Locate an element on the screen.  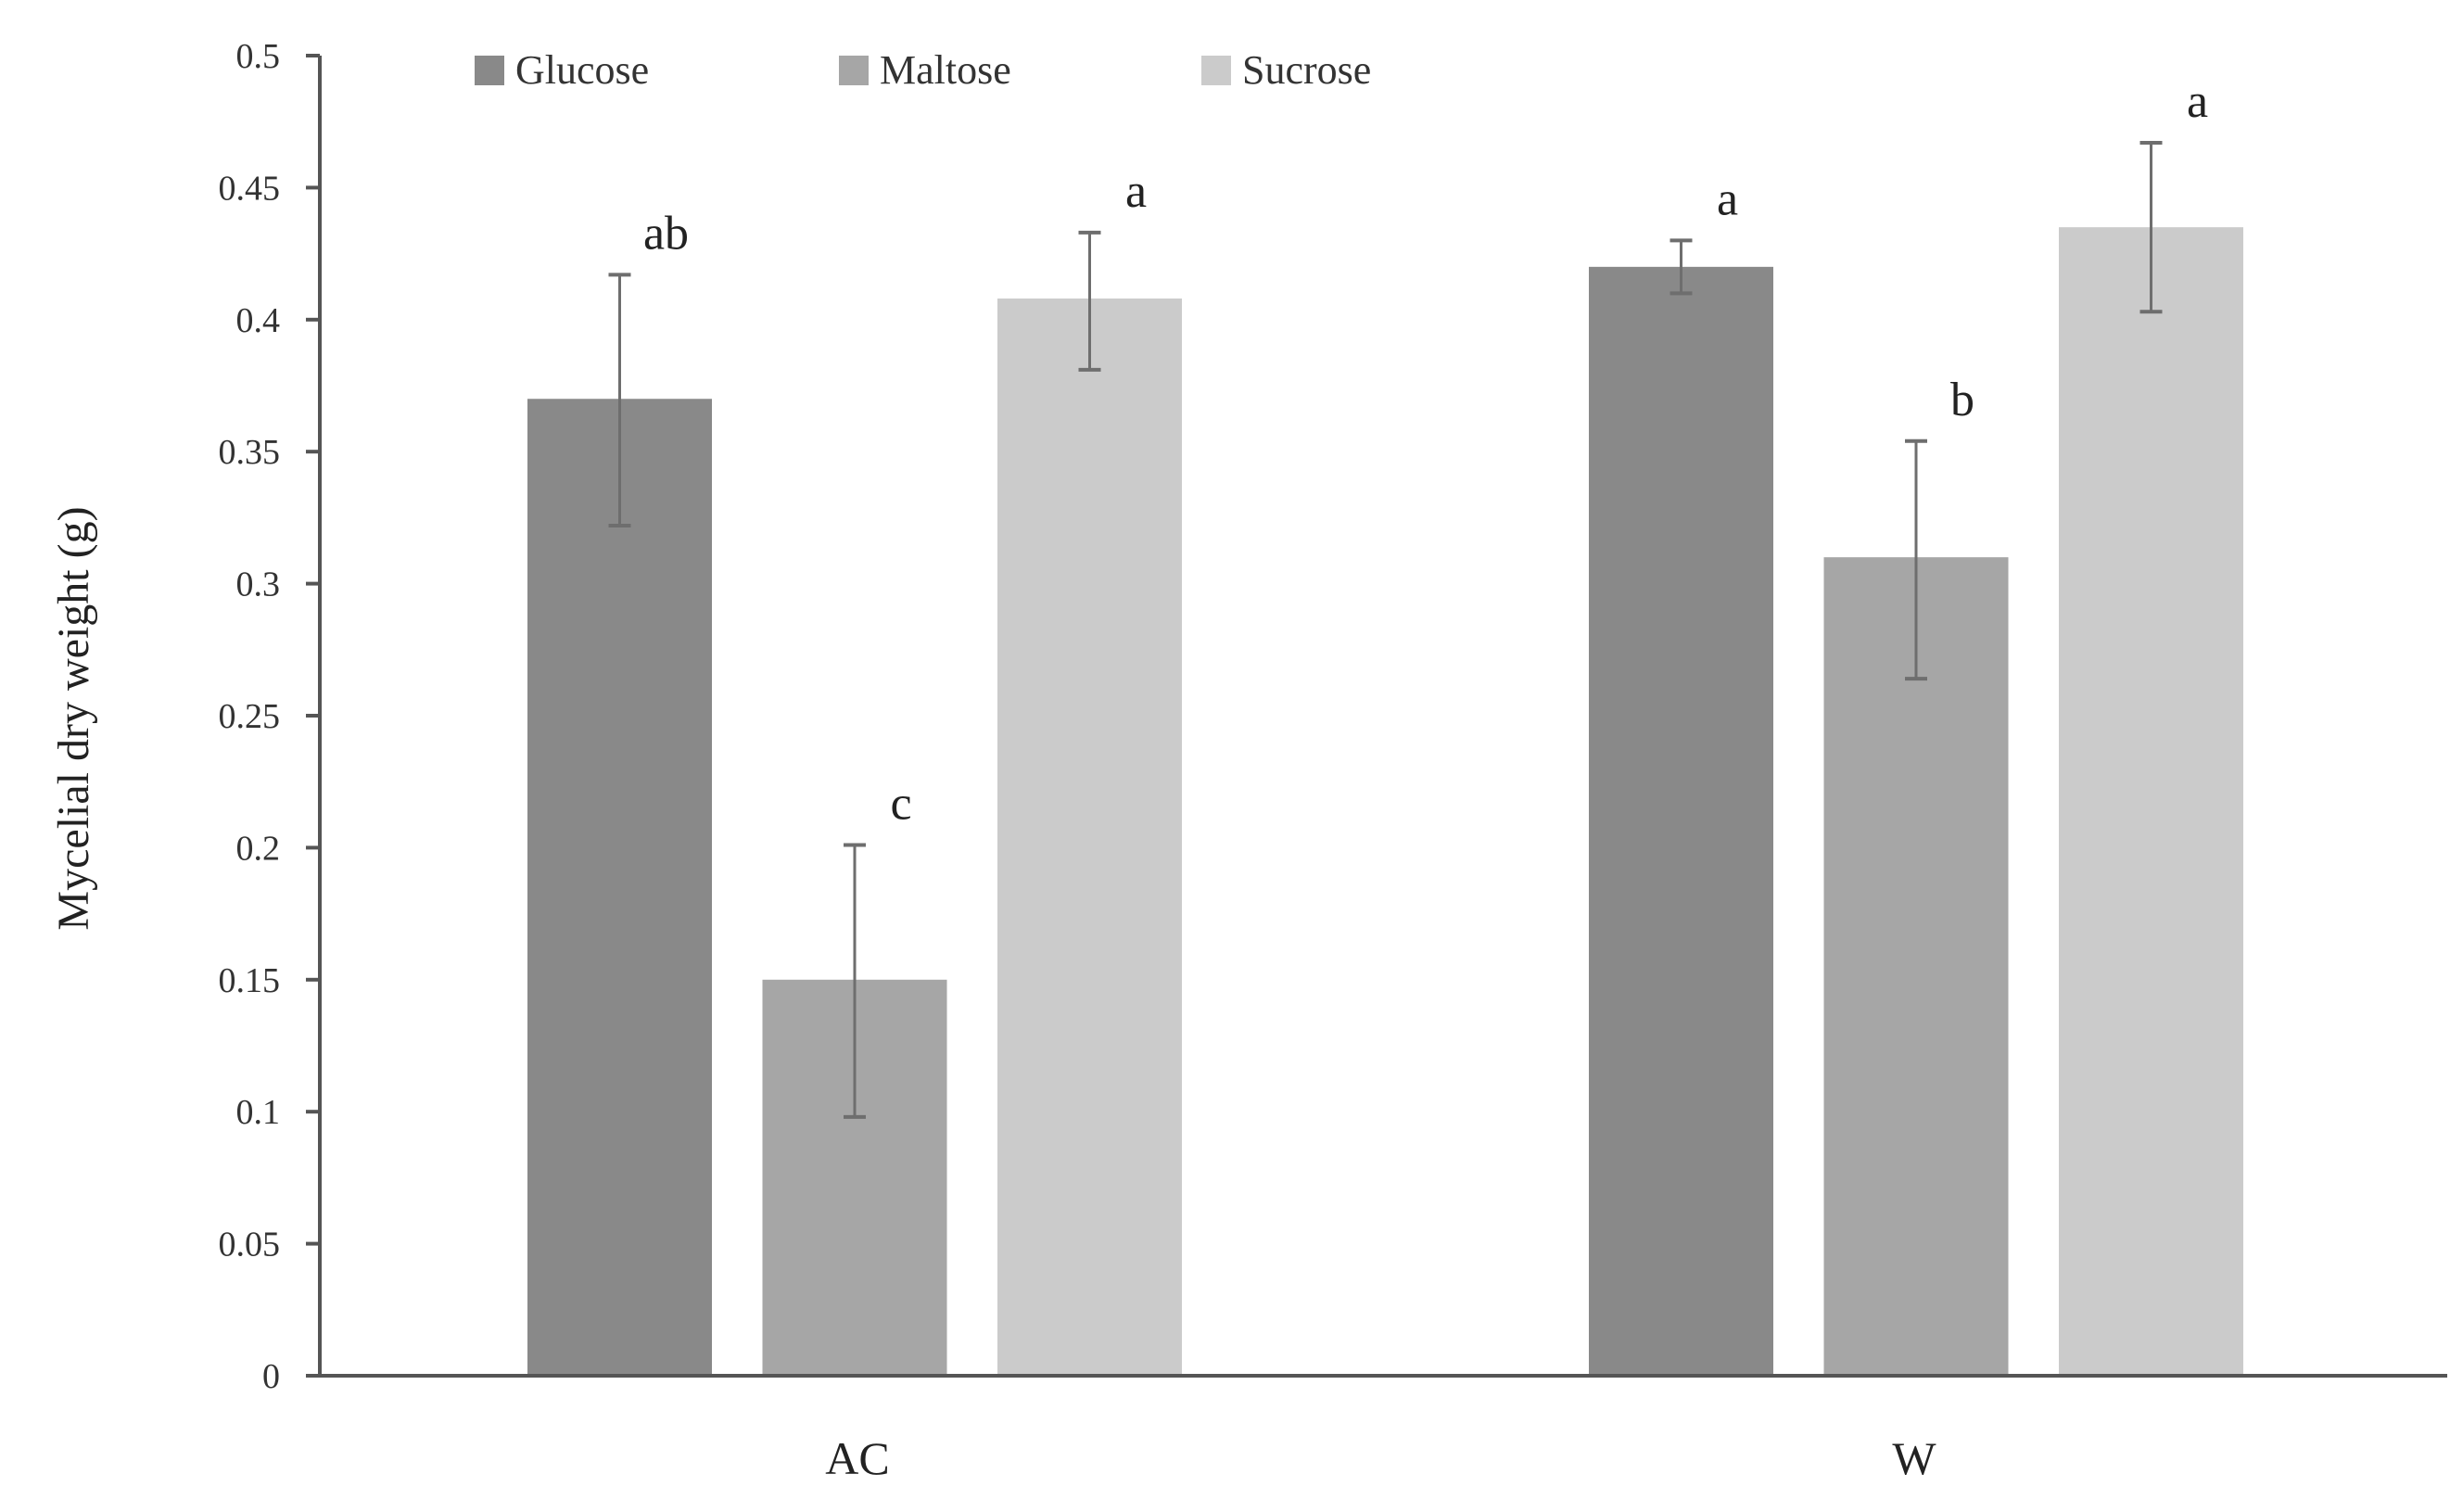
bar-sucrose-w is located at coordinates (2151, 801).